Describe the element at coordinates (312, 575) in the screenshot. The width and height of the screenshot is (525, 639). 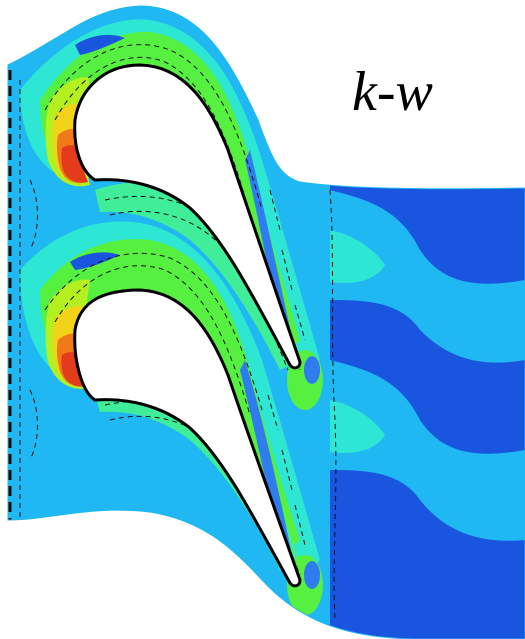
I see `lower-te-wake-blue` at that location.